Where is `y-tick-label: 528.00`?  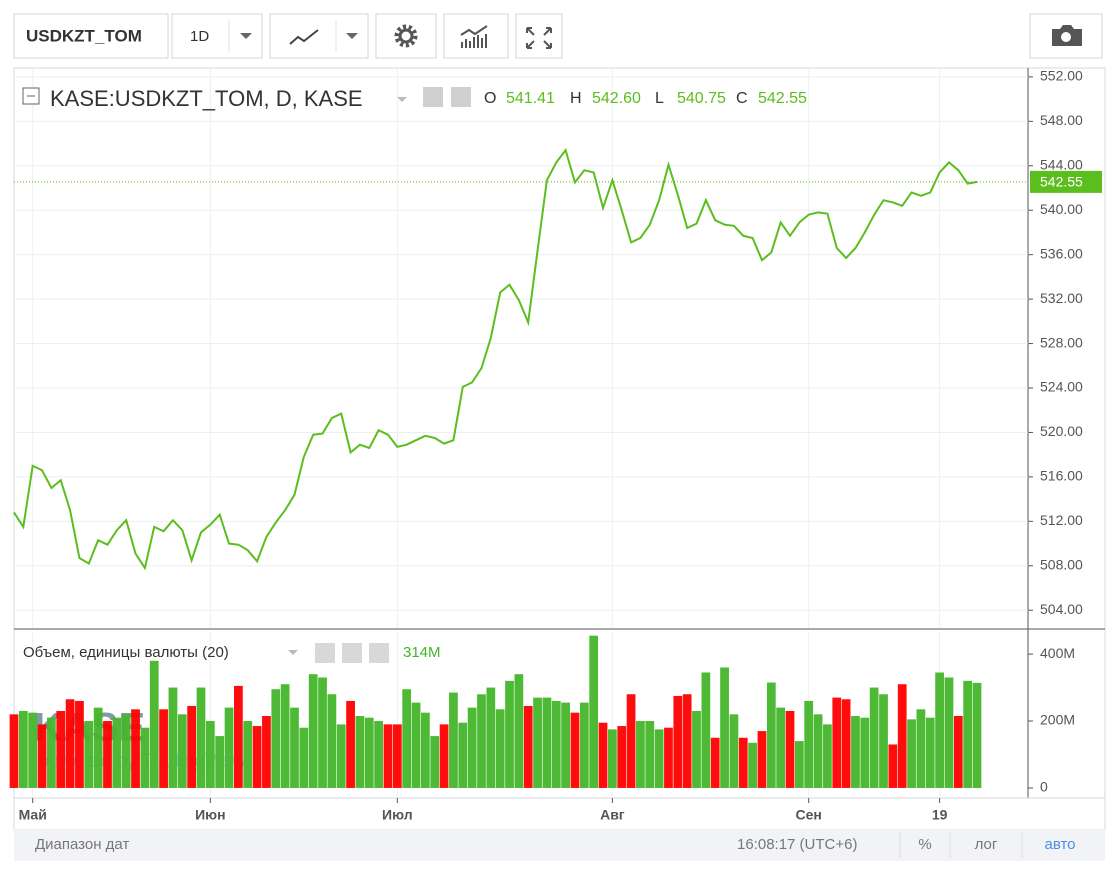 y-tick-label: 528.00 is located at coordinates (1061, 342).